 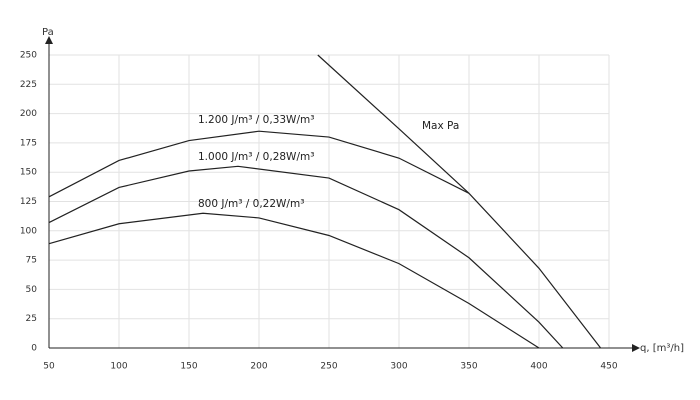 I want to click on curve-label: Max Pa, so click(x=440, y=126).